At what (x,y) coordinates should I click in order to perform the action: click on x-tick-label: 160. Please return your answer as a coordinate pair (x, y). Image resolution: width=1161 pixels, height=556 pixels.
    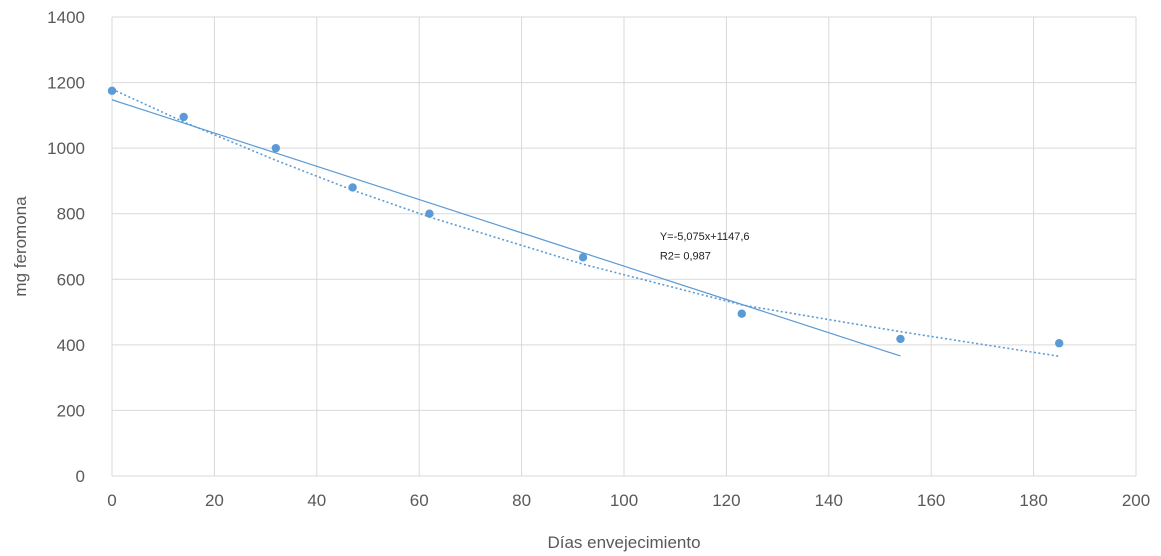
    Looking at the image, I should click on (931, 500).